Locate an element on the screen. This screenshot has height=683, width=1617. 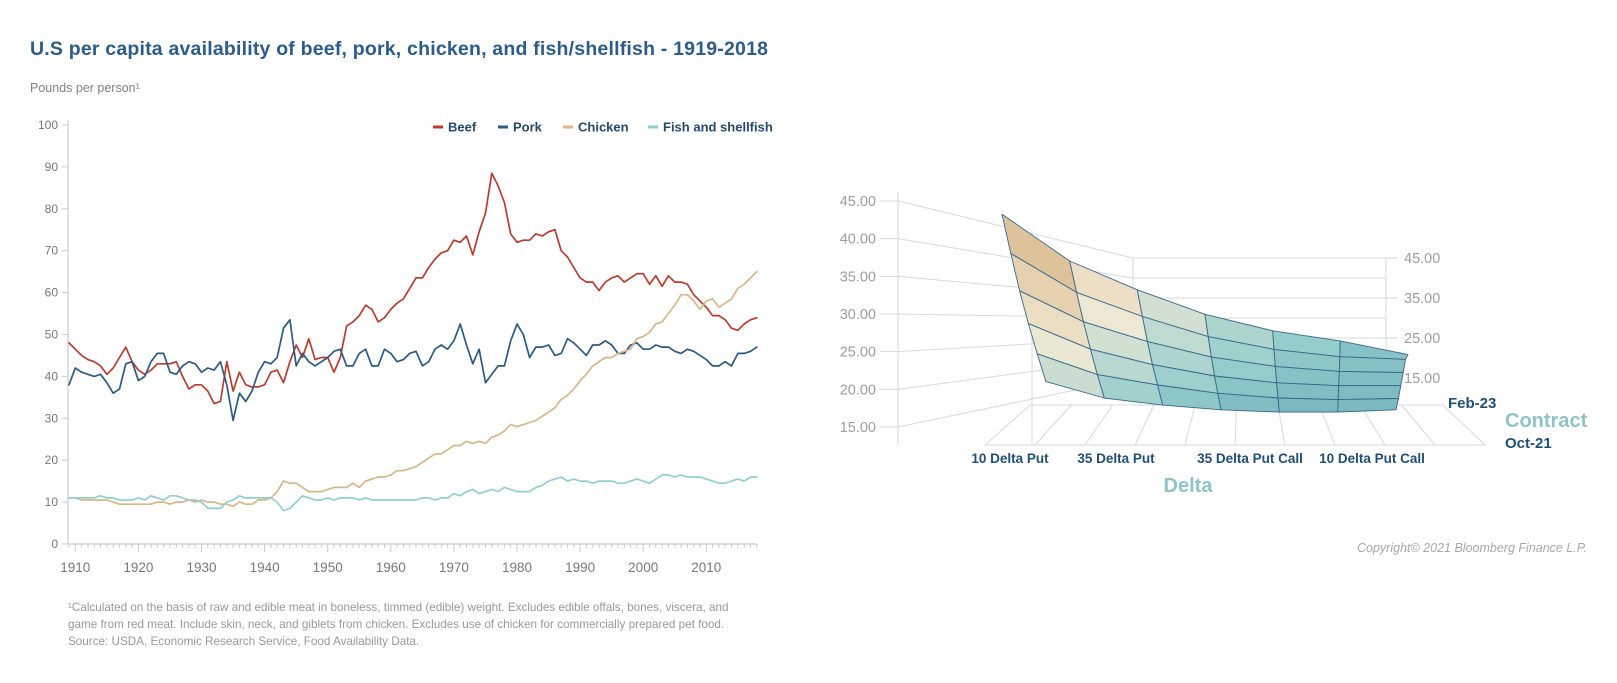
x-tick-label: 2010 is located at coordinates (706, 567).